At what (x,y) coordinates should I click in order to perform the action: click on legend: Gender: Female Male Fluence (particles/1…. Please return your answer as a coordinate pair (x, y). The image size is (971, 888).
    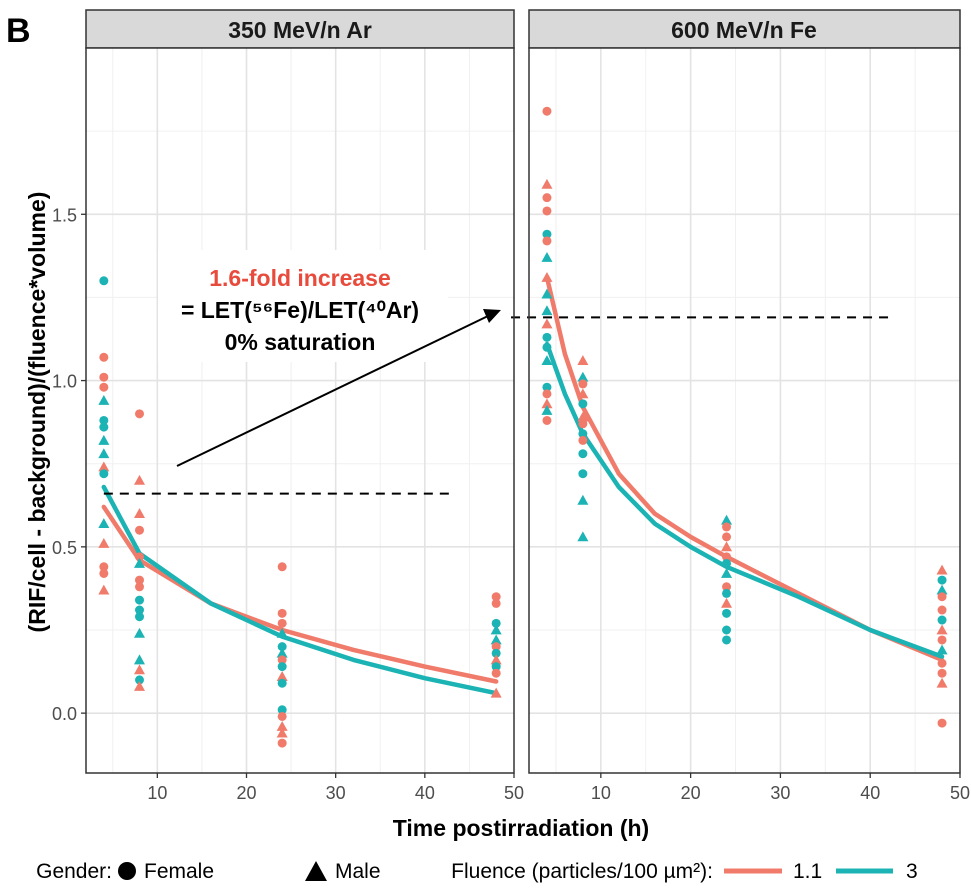
    Looking at the image, I should click on (477, 871).